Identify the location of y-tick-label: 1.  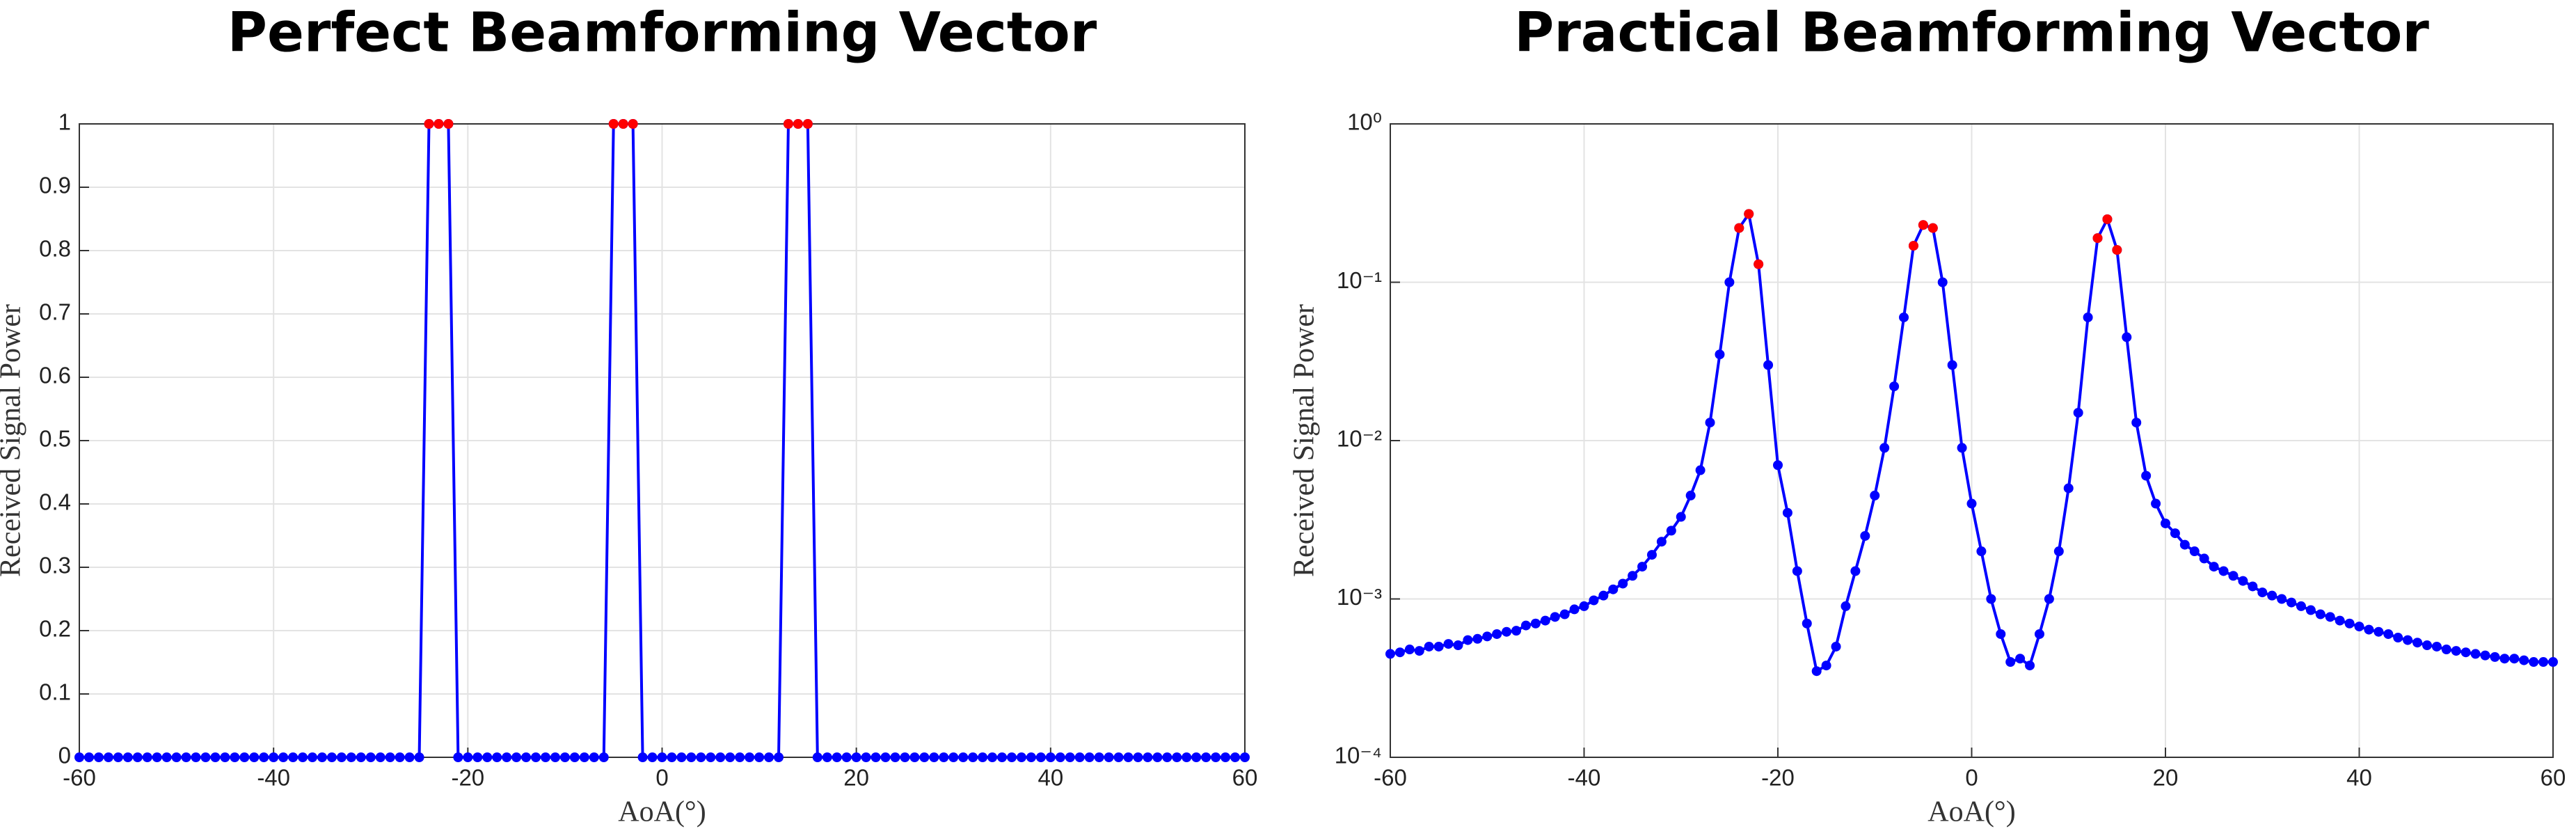
(64, 122).